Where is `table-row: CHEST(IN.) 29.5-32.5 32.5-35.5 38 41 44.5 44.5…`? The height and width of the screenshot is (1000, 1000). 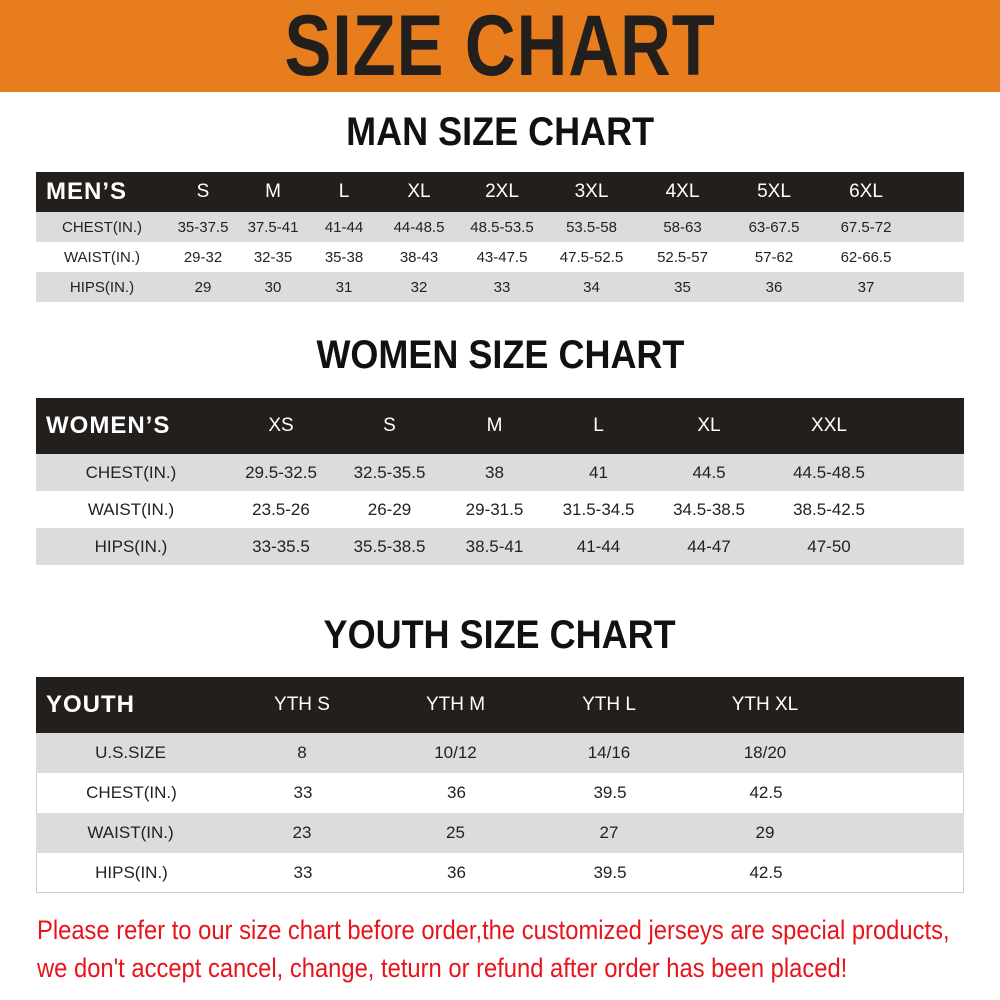
table-row: CHEST(IN.) 29.5-32.5 32.5-35.5 38 41 44.5 44.5… is located at coordinates (500, 472).